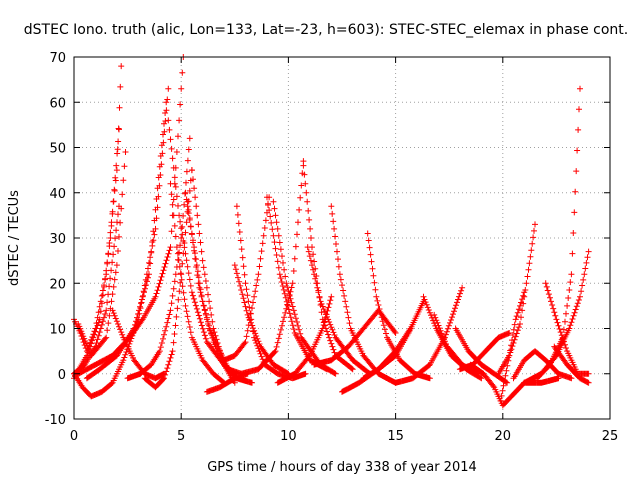 This screenshot has height=480, width=640. Describe the element at coordinates (57, 330) in the screenshot. I see `y-tick-label: 10` at that location.